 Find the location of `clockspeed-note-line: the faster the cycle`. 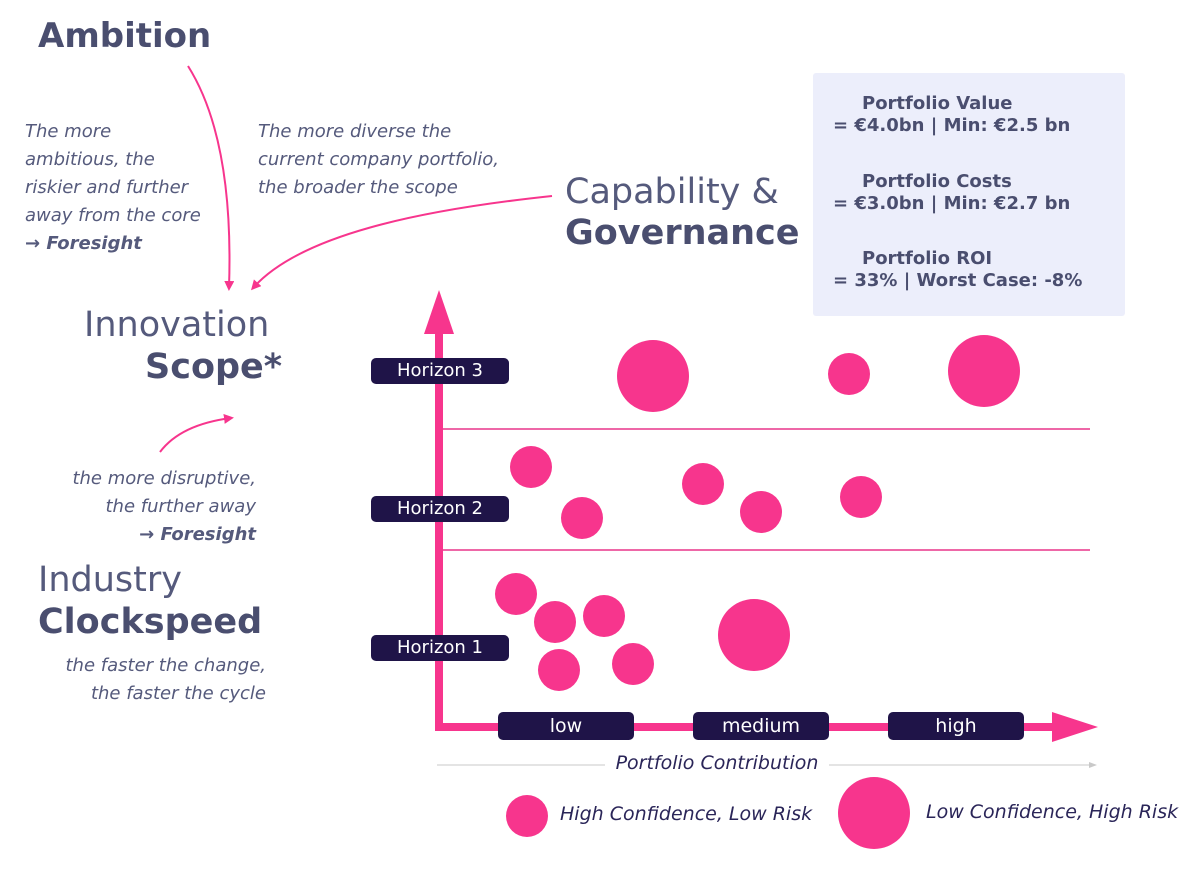

clockspeed-note-line: the faster the cycle is located at coordinates (178, 693).